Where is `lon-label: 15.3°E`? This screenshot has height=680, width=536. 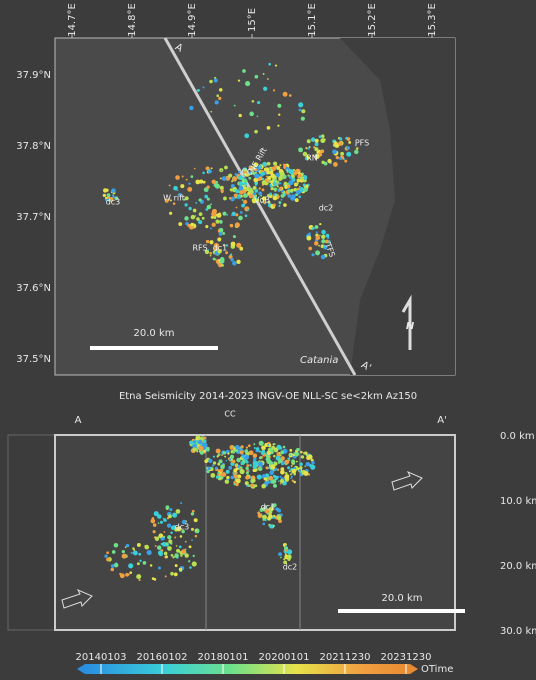
lon-label: 15.3°E is located at coordinates (432, 20).